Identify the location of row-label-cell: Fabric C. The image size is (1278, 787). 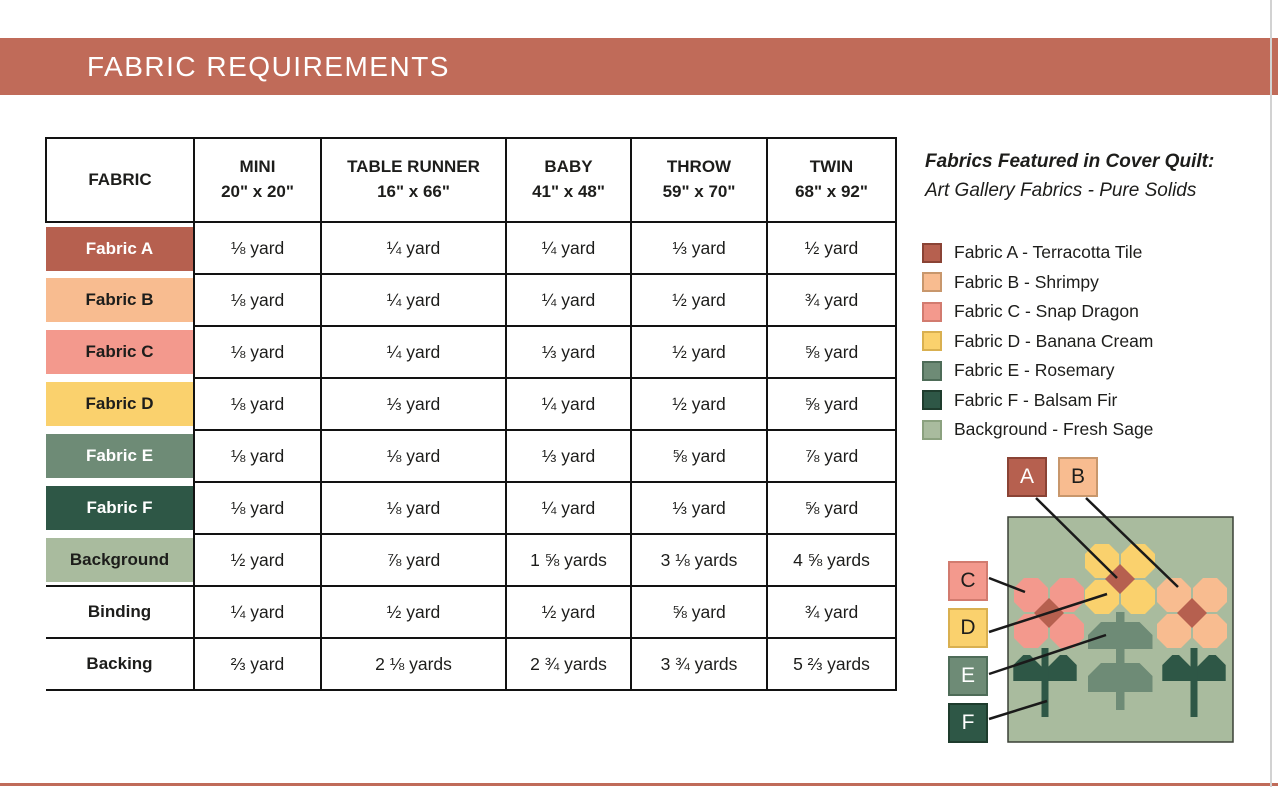
(120, 352).